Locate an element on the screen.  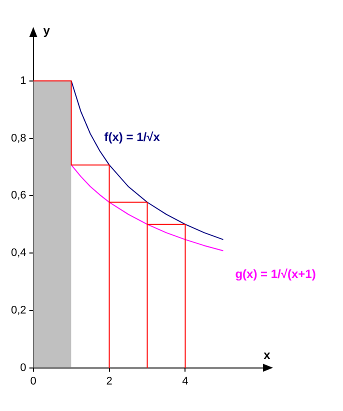
x-tick-label: 2 is located at coordinates (109, 381).